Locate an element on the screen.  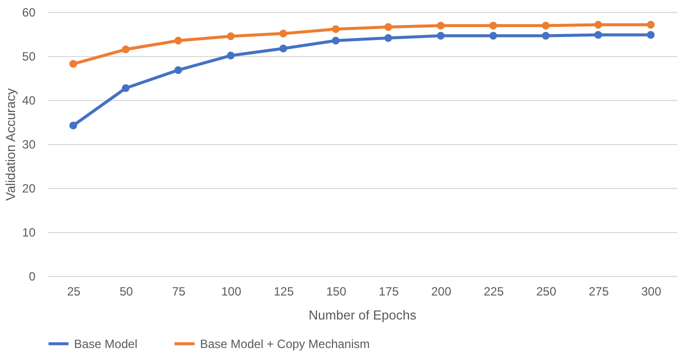
y-tick-label: 40 is located at coordinates (29, 101).